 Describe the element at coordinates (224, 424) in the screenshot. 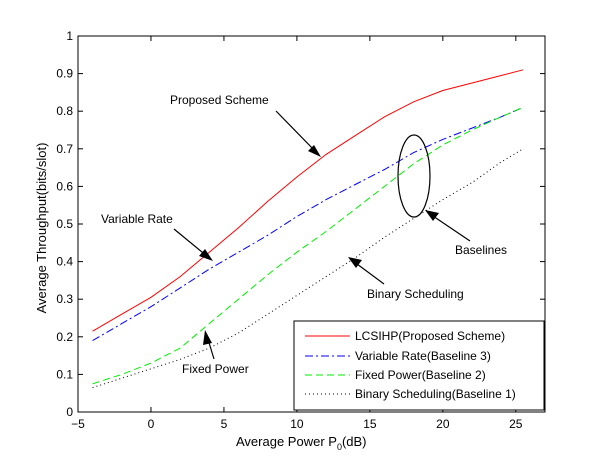

I see `x-tick-label: 5` at that location.